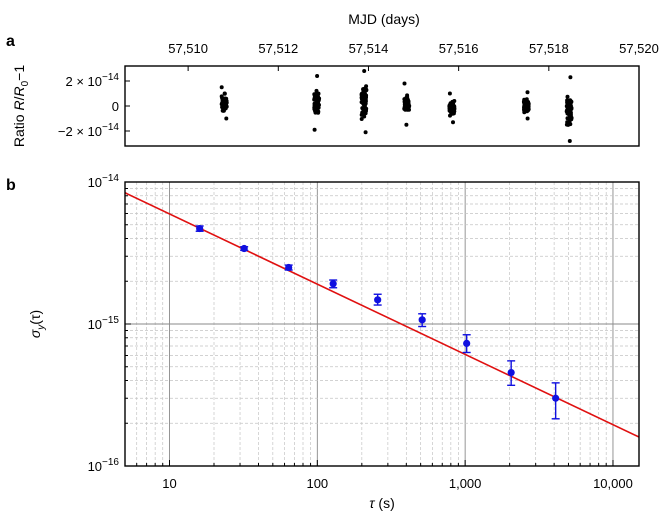 The width and height of the screenshot is (666, 514). Describe the element at coordinates (465, 483) in the screenshot. I see `panel-b-x-tick-label: 1,000` at that location.